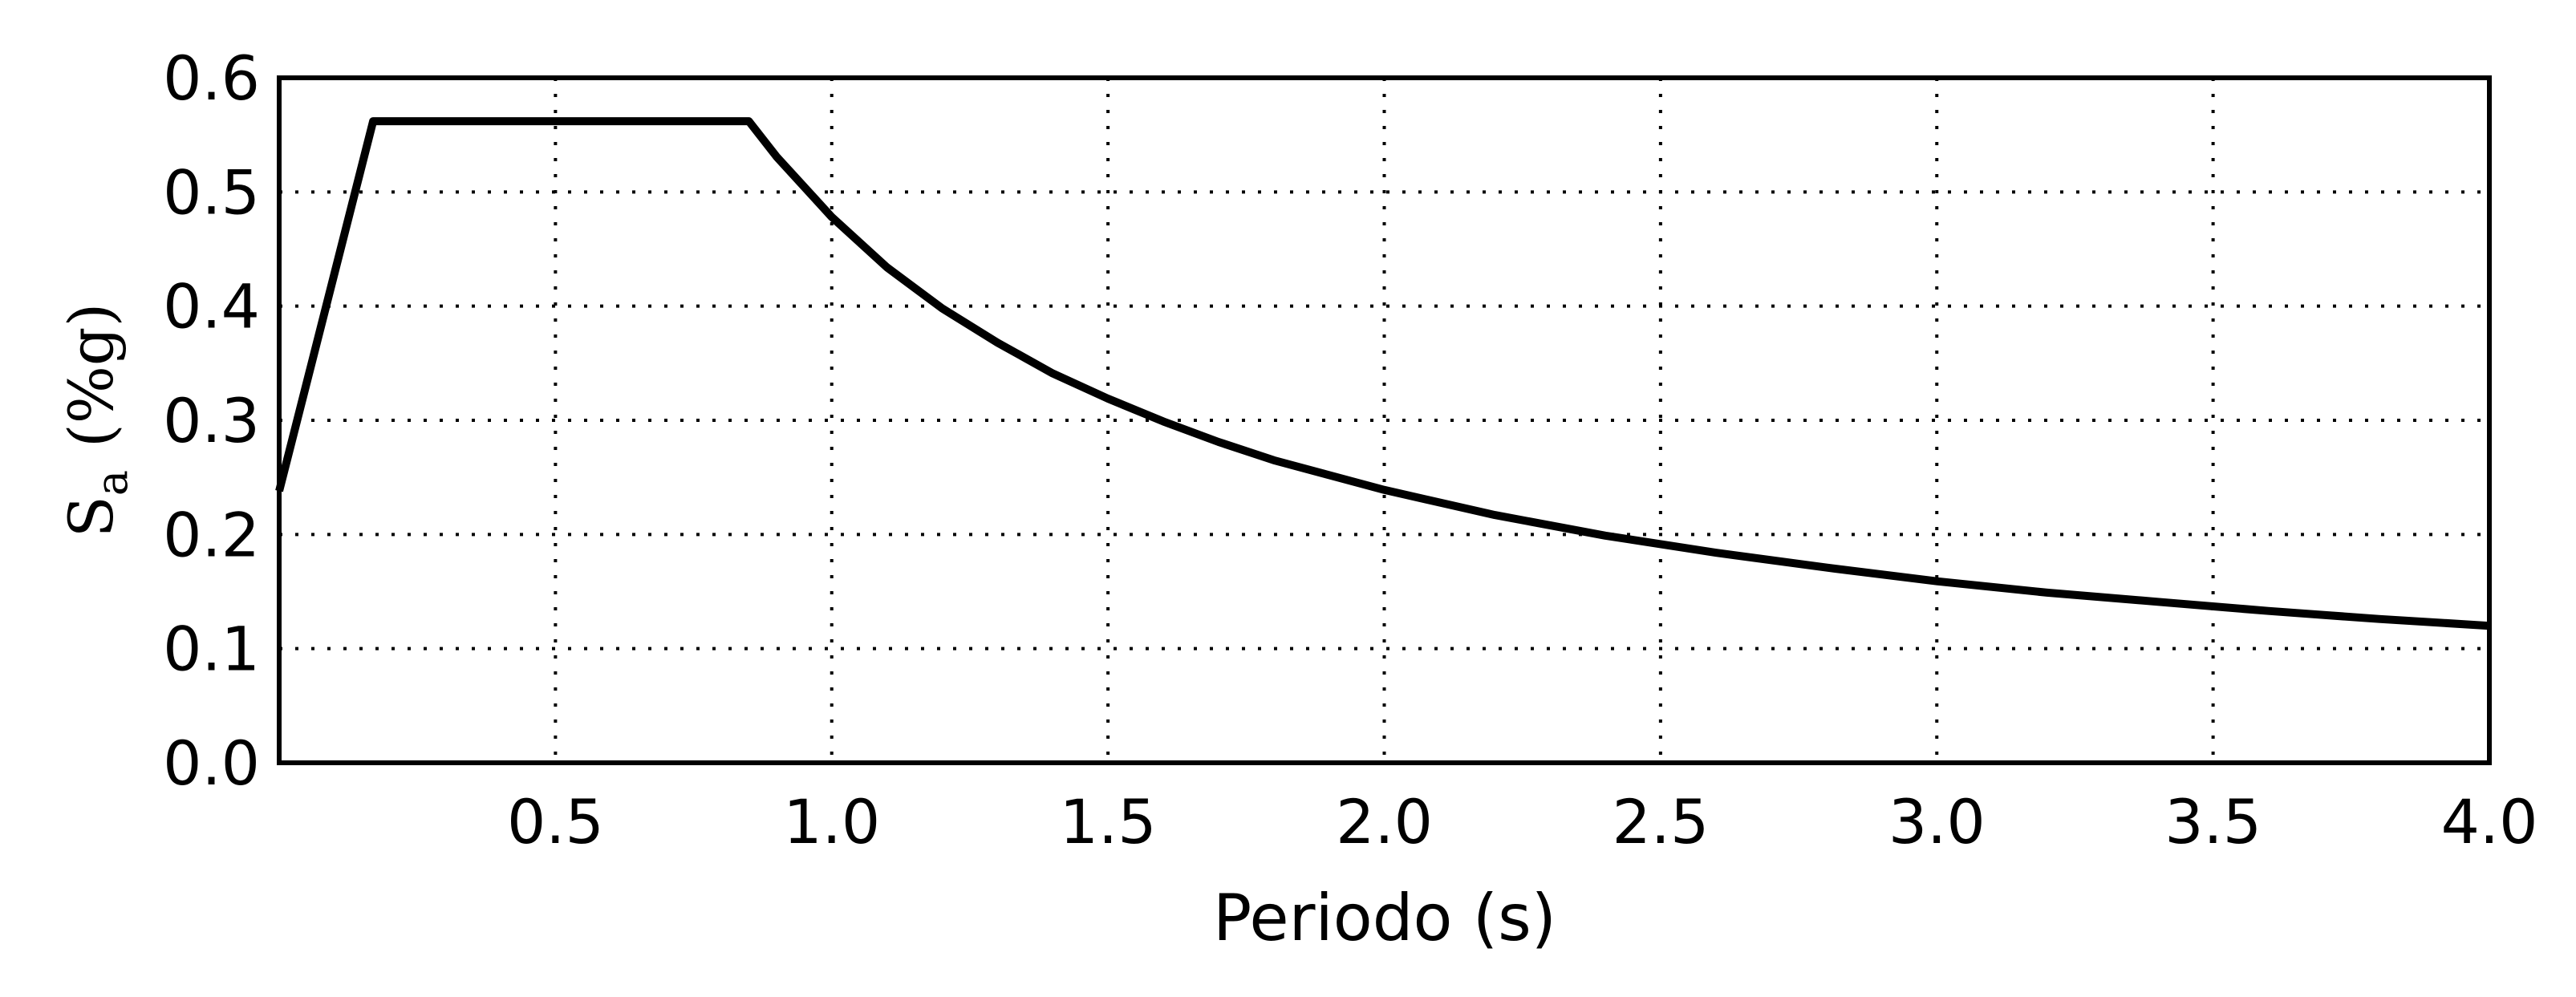 This screenshot has width=2576, height=997. Describe the element at coordinates (211, 535) in the screenshot. I see `y-tick-label: 0.2` at that location.